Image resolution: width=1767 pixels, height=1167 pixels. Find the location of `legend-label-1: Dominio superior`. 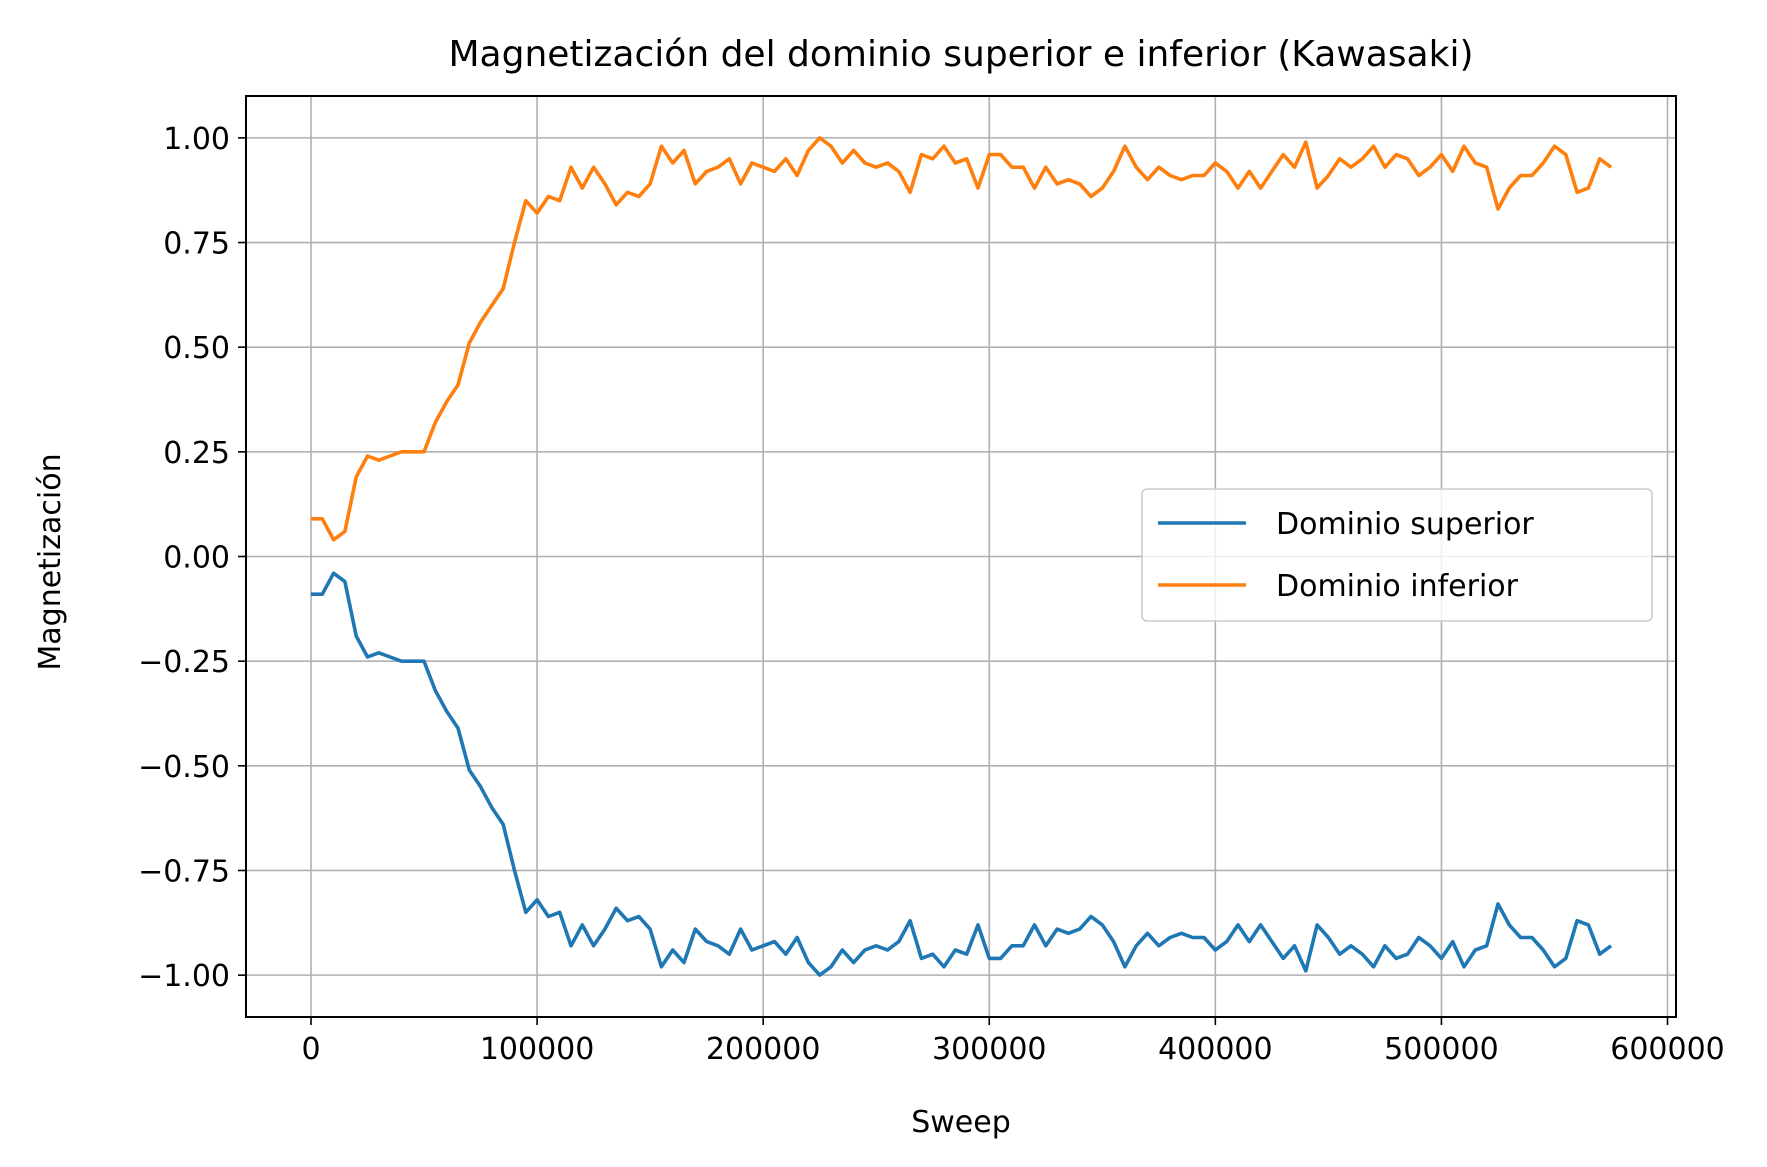

legend-label-1: Dominio superior is located at coordinates (1405, 524).